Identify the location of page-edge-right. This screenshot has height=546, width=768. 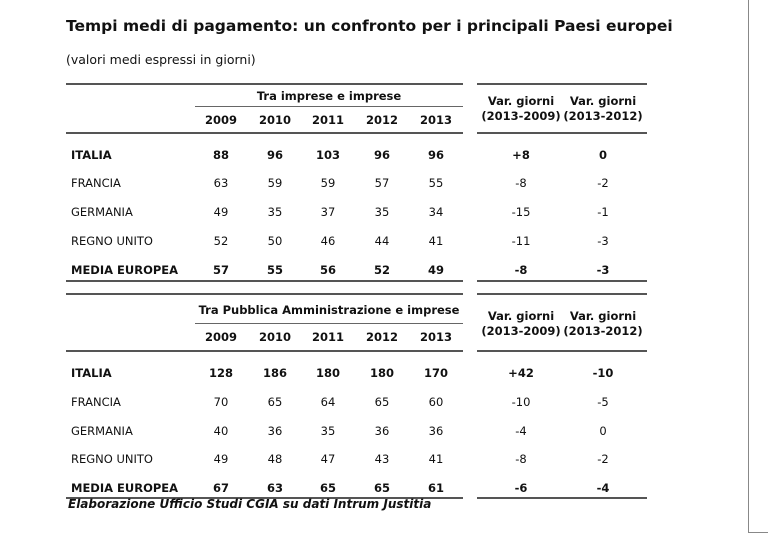
(748, 266).